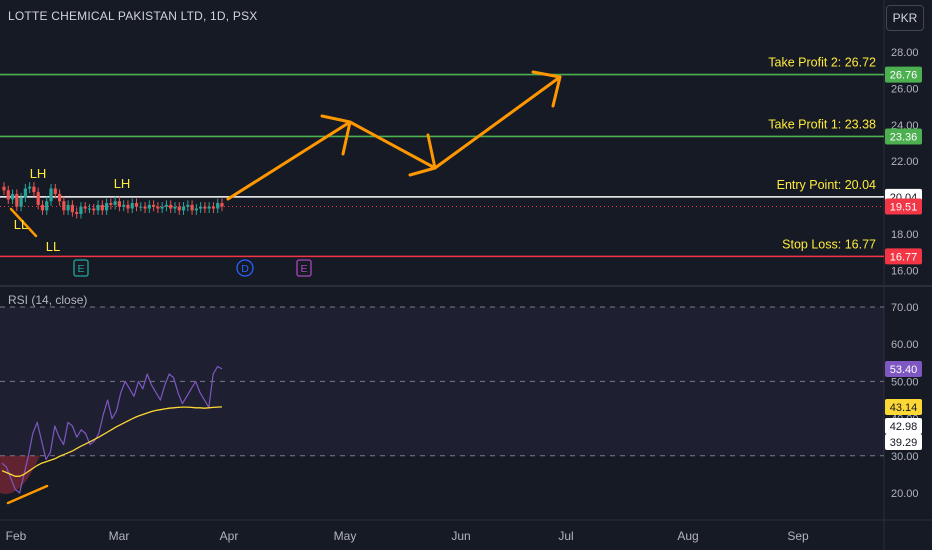 Image resolution: width=932 pixels, height=550 pixels. Describe the element at coordinates (905, 494) in the screenshot. I see `rsi-tick-label: 20.00` at that location.